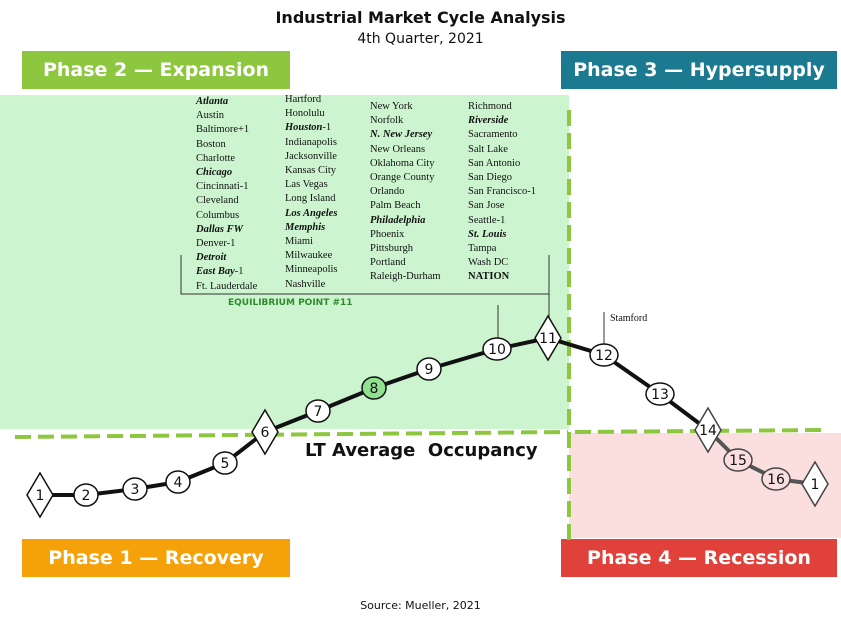  I want to click on city-item: New York, so click(391, 106).